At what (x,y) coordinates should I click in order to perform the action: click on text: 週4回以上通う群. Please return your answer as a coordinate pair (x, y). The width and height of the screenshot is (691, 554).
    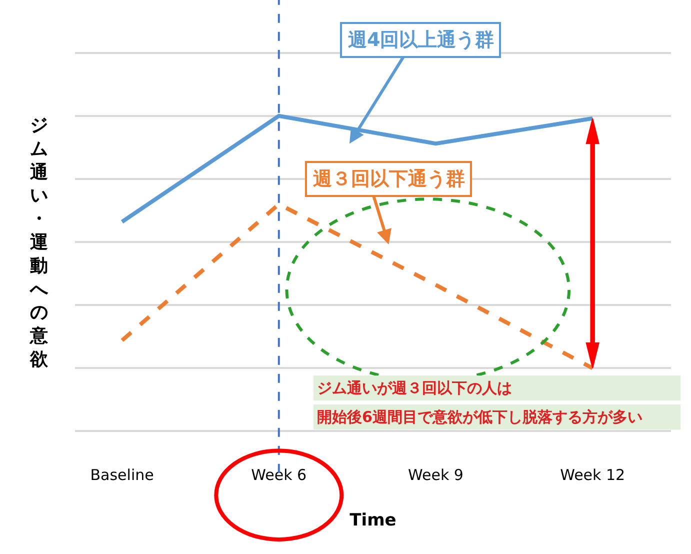
    Looking at the image, I should click on (420, 40).